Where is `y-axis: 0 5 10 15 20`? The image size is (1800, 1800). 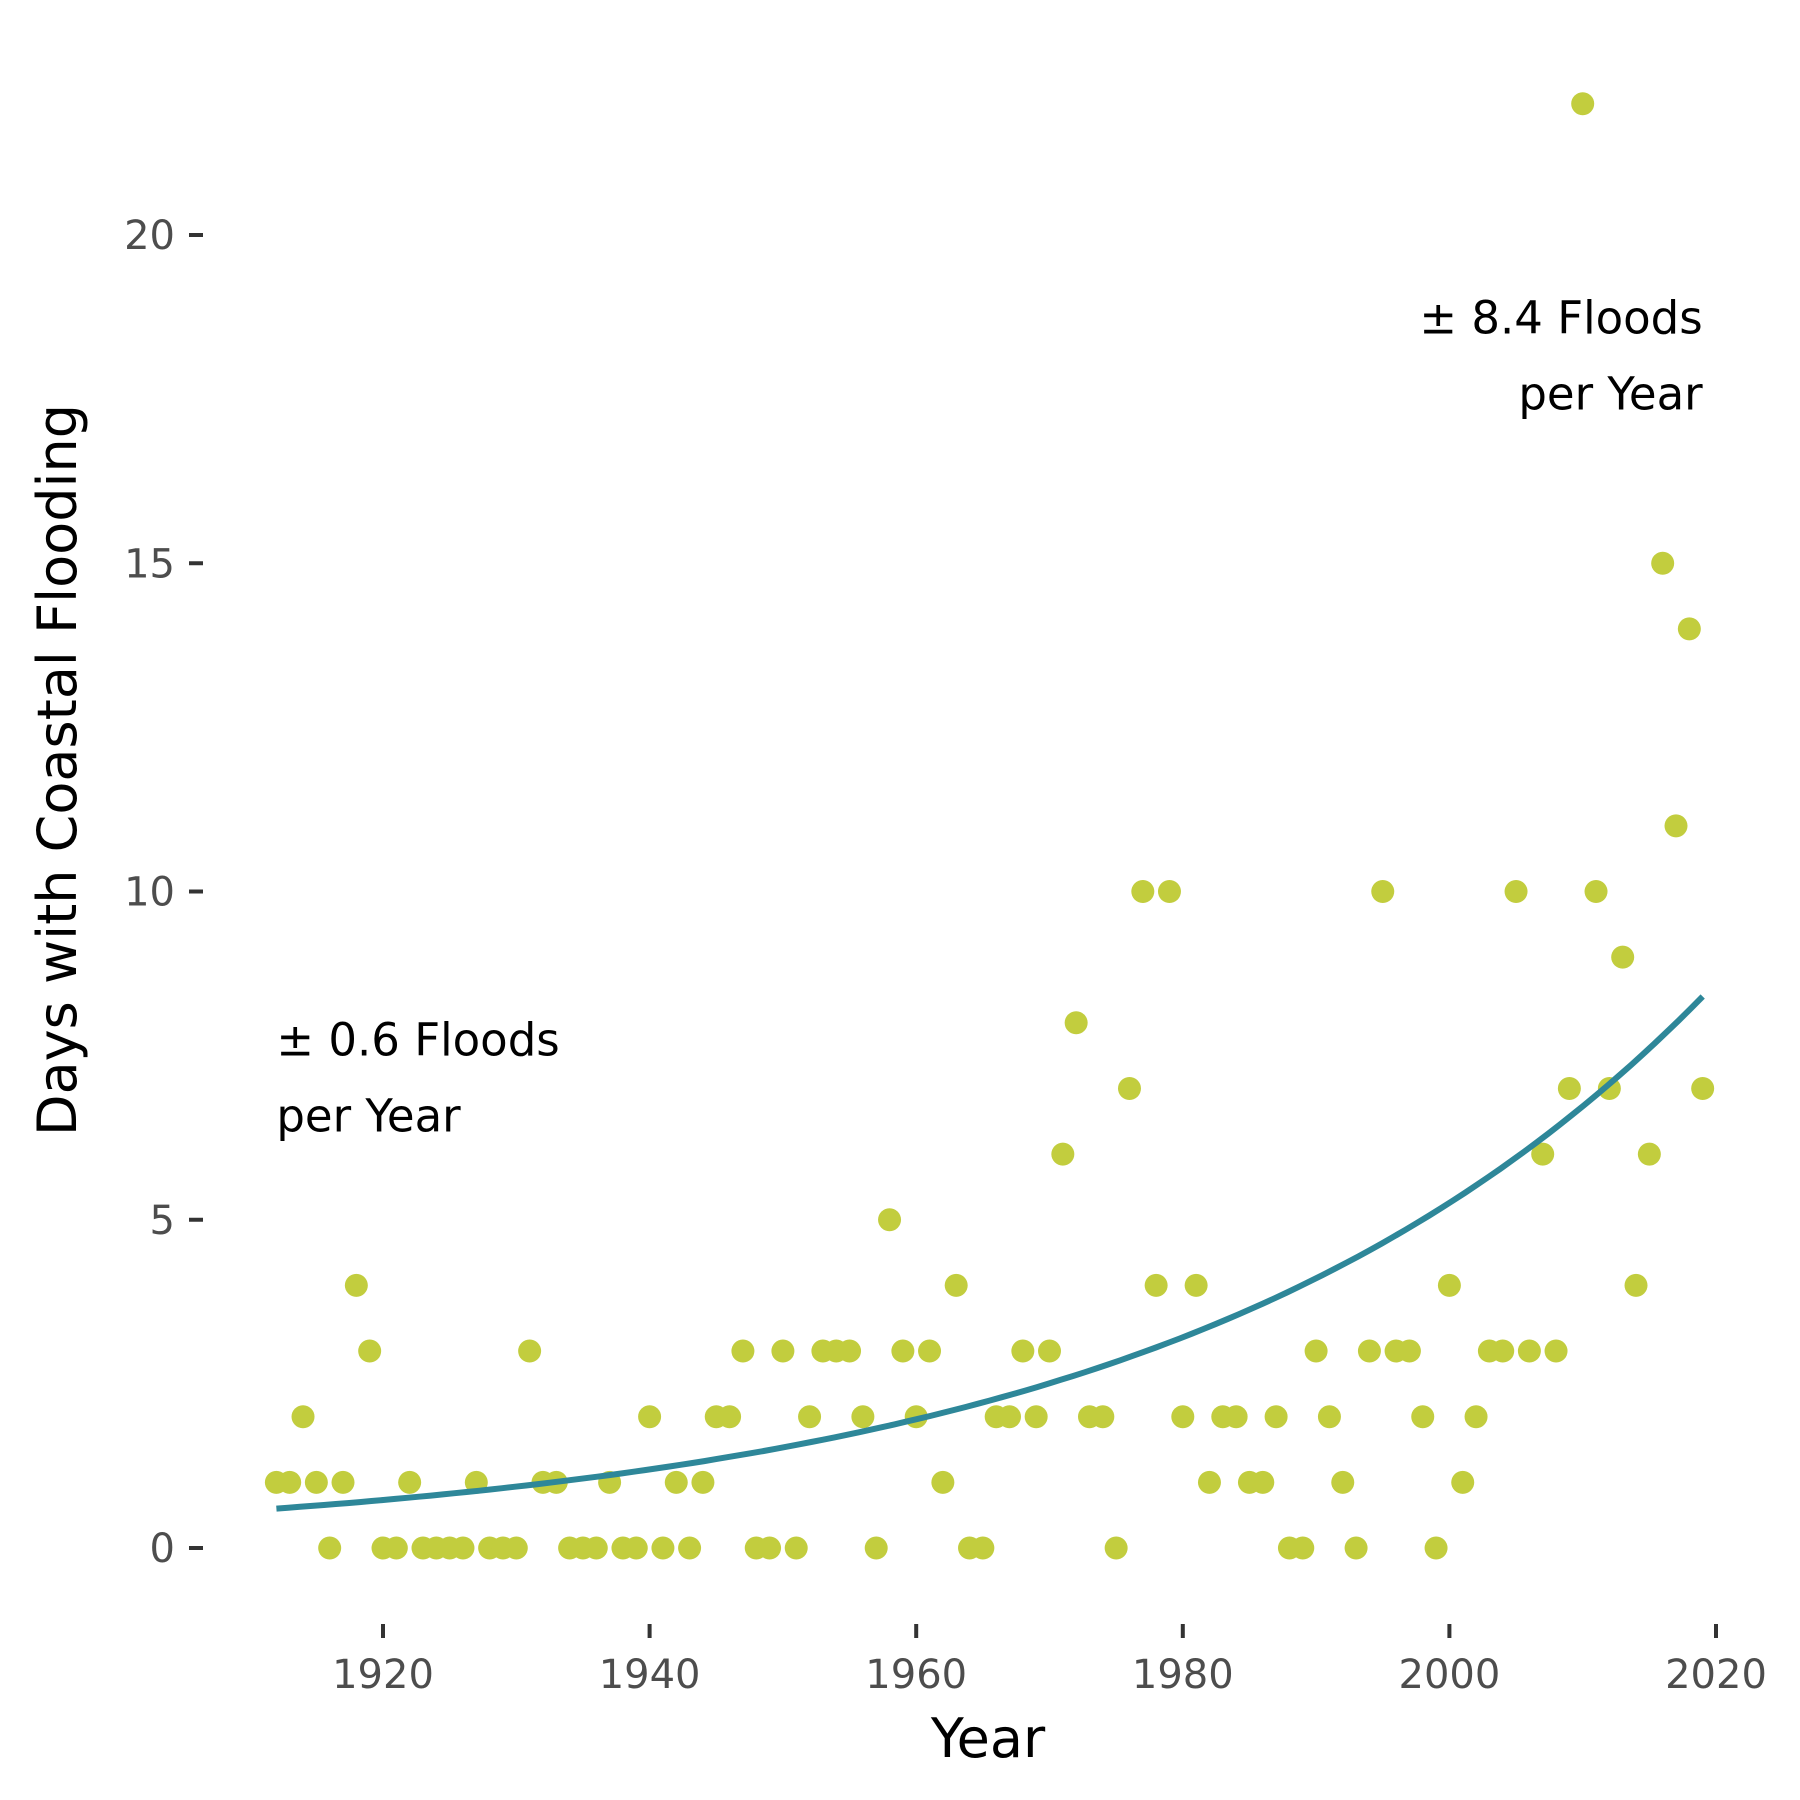 y-axis: 0 5 10 15 20 is located at coordinates (163, 892).